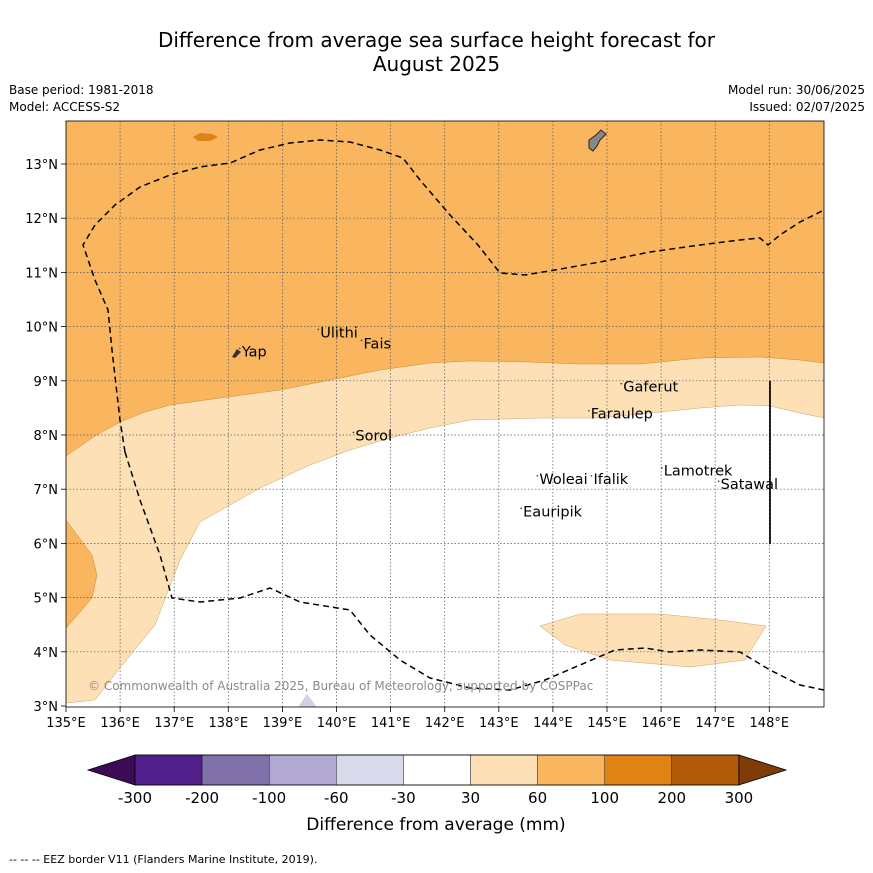 This screenshot has height=873, width=873. I want to click on lon-tick-label: 146°E, so click(661, 723).